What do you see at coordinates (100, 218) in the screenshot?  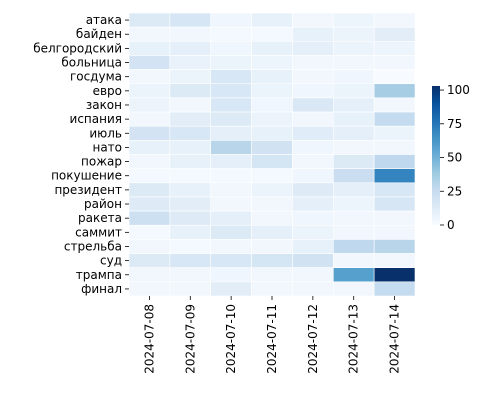 I see `y-tick-label: ракета` at bounding box center [100, 218].